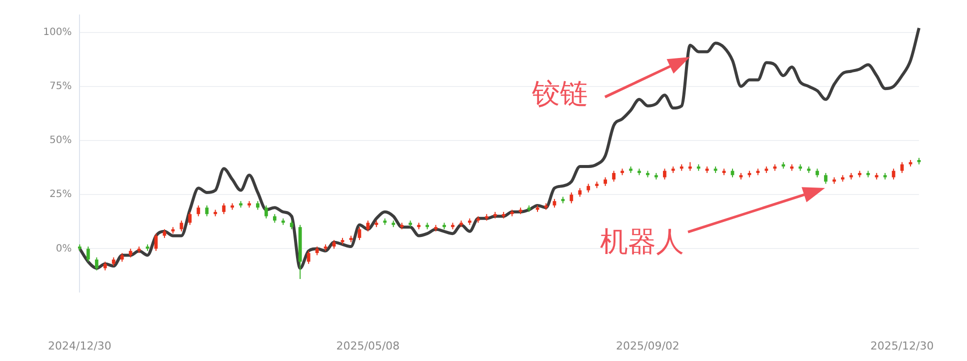 This screenshot has width=967, height=361. What do you see at coordinates (902, 345) in the screenshot?
I see `x-tick-label: 2025/12/30` at bounding box center [902, 345].